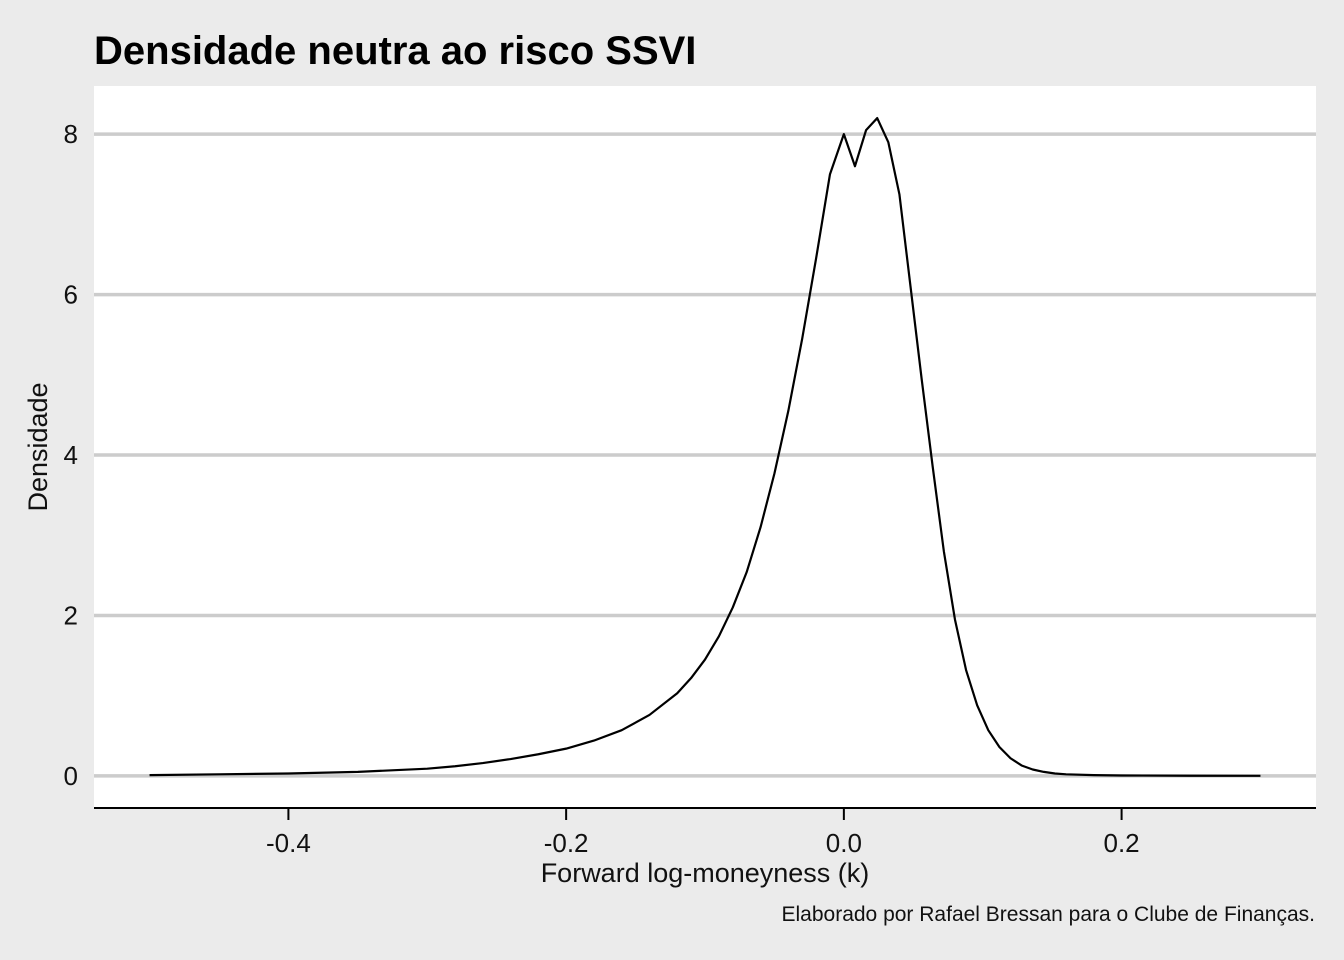  What do you see at coordinates (844, 843) in the screenshot?
I see `x-tick-label: 0.0` at bounding box center [844, 843].